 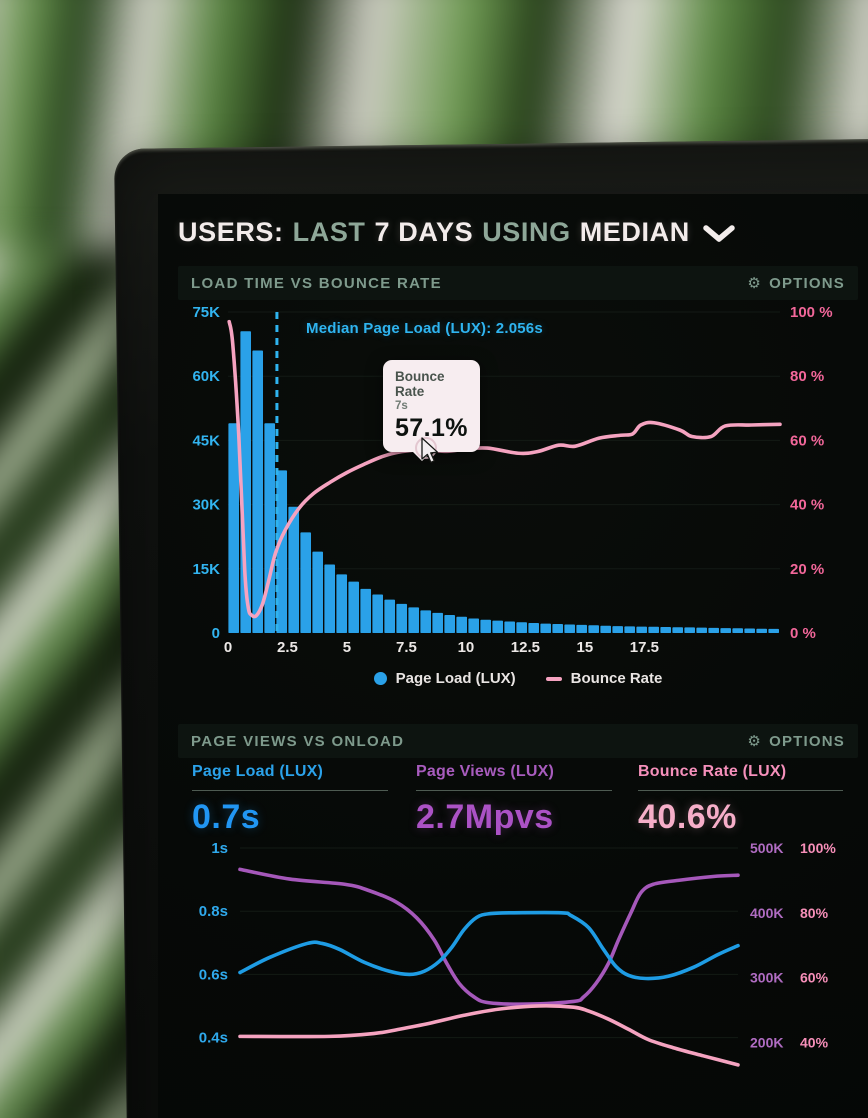 What do you see at coordinates (807, 569) in the screenshot?
I see `svg-text: 20 %` at bounding box center [807, 569].